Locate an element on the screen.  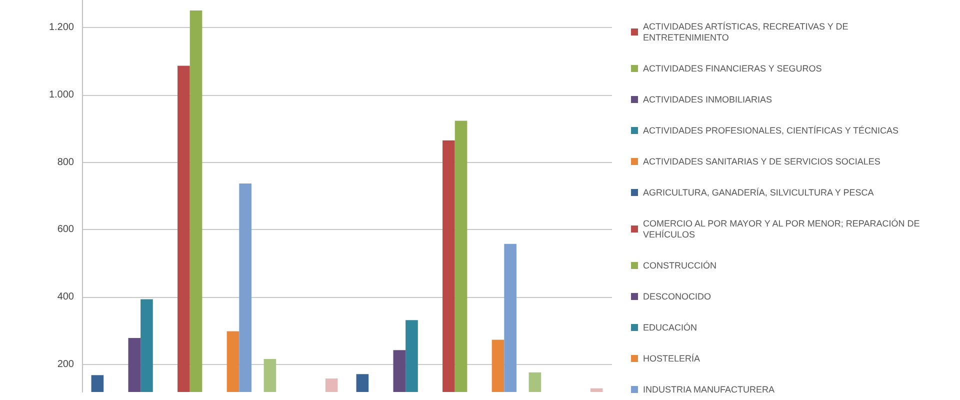
legend-label: HOSTELERÍA is located at coordinates (671, 359).